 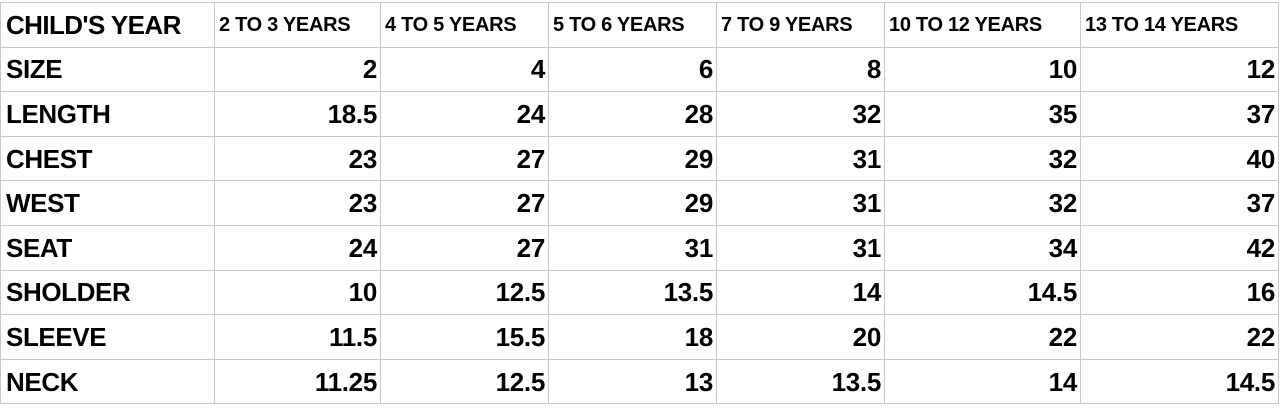 What do you see at coordinates (464, 25) in the screenshot?
I see `column-header: 4 TO 5 YEARS` at bounding box center [464, 25].